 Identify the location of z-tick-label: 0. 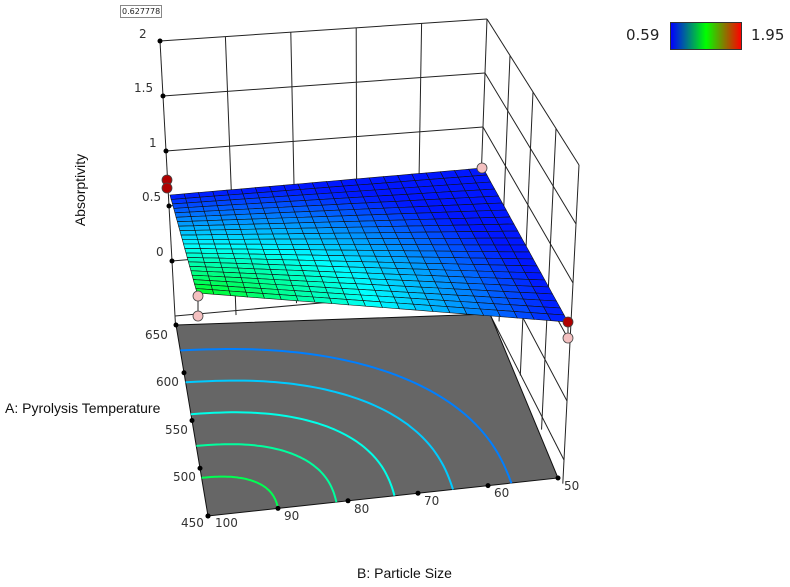
(160, 252).